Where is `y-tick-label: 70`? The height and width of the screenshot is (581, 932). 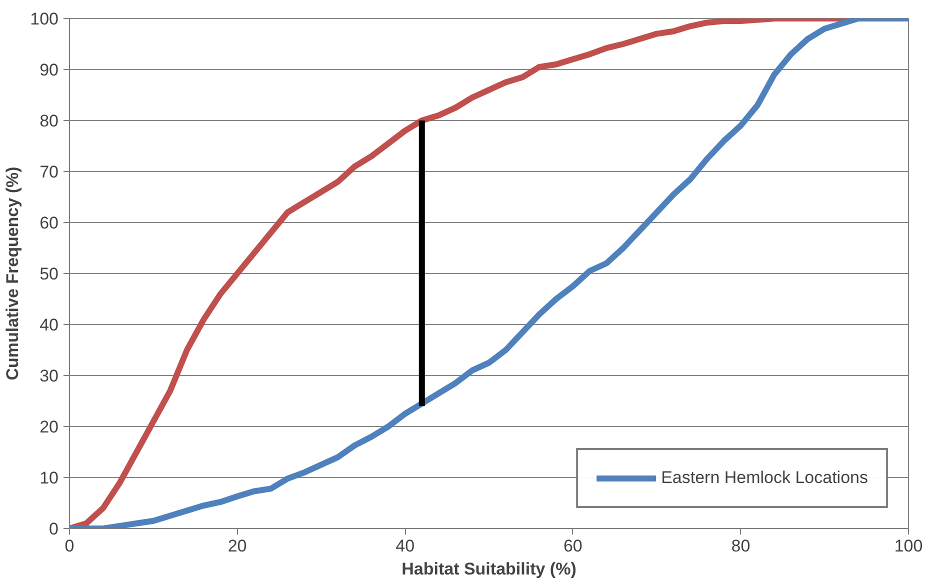 y-tick-label: 70 is located at coordinates (49, 172).